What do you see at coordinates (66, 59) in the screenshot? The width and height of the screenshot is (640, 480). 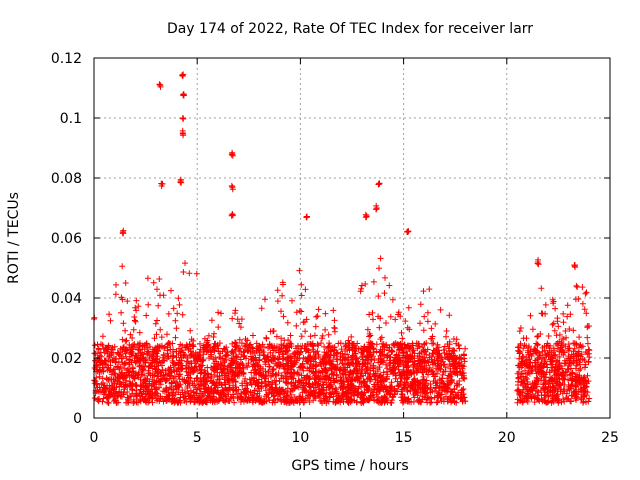 I see `y-tick-label: 0.12` at bounding box center [66, 59].